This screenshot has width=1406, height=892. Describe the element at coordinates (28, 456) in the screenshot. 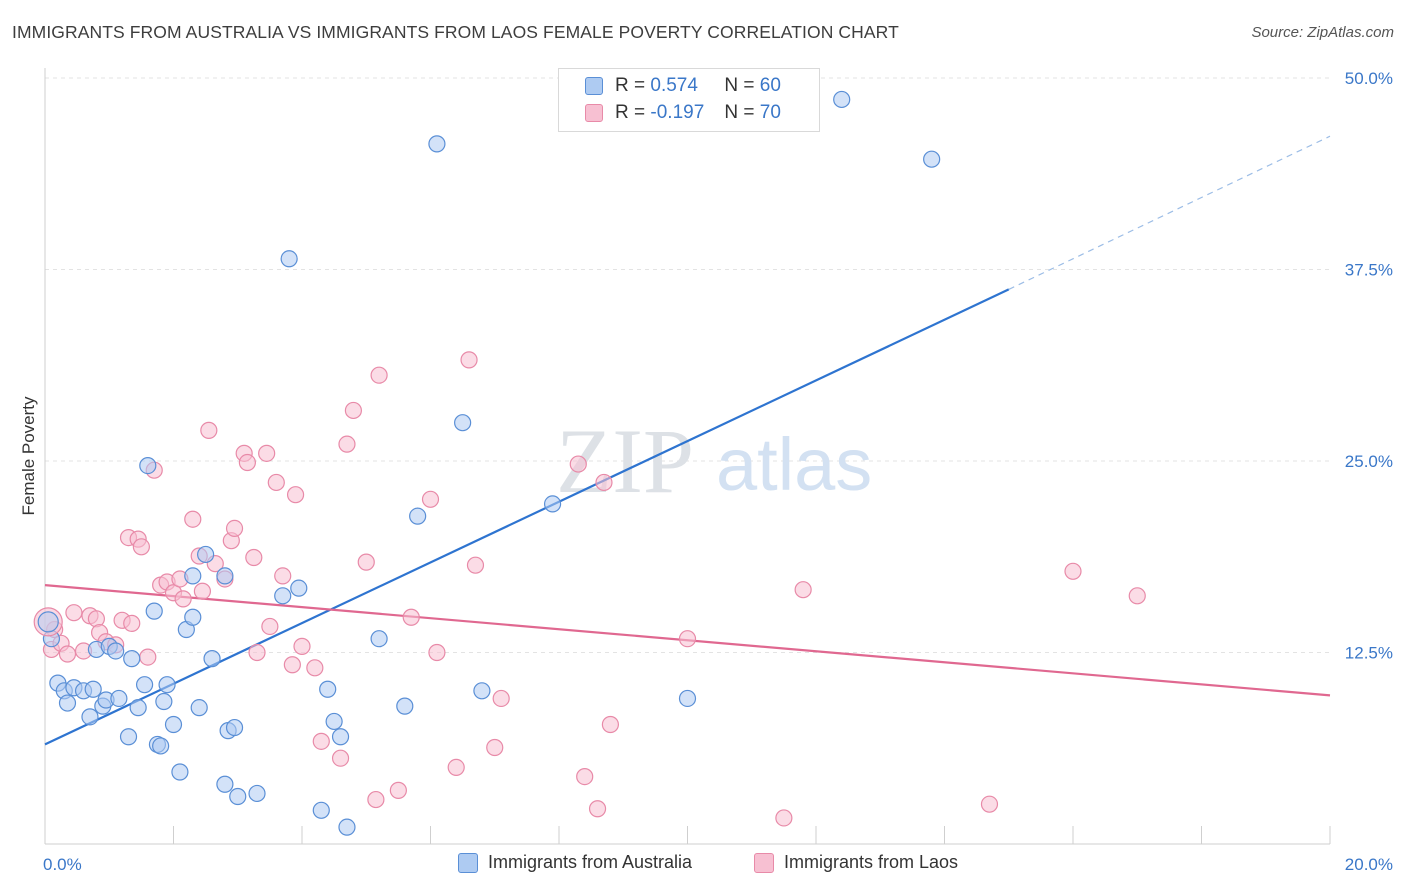

I see `y-axis-label: Female Poverty` at that location.